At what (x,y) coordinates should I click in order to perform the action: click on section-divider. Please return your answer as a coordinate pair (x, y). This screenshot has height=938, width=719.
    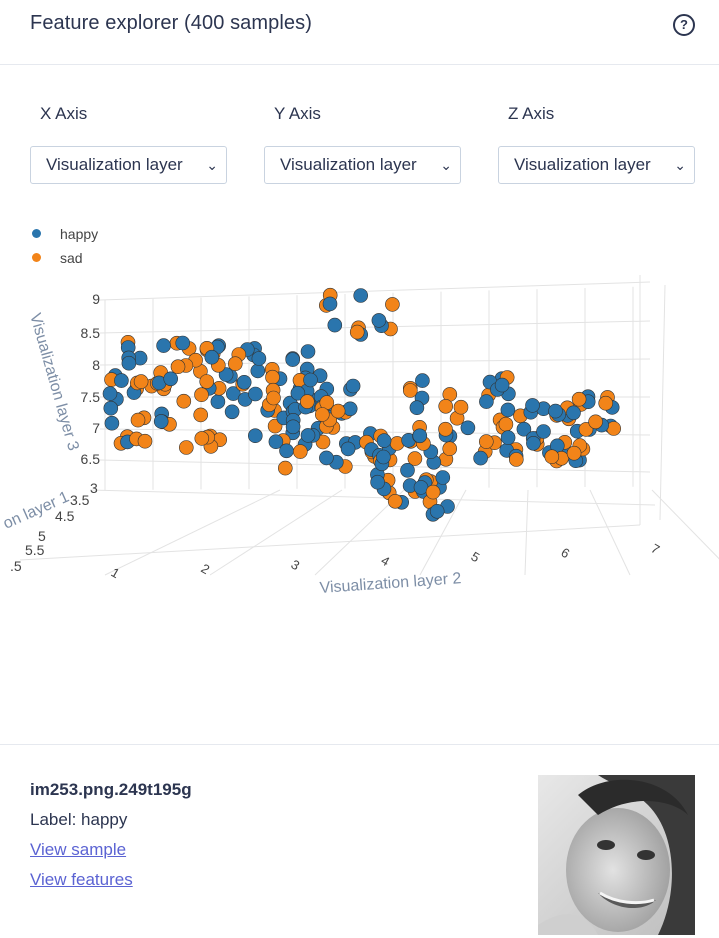
    Looking at the image, I should click on (359, 744).